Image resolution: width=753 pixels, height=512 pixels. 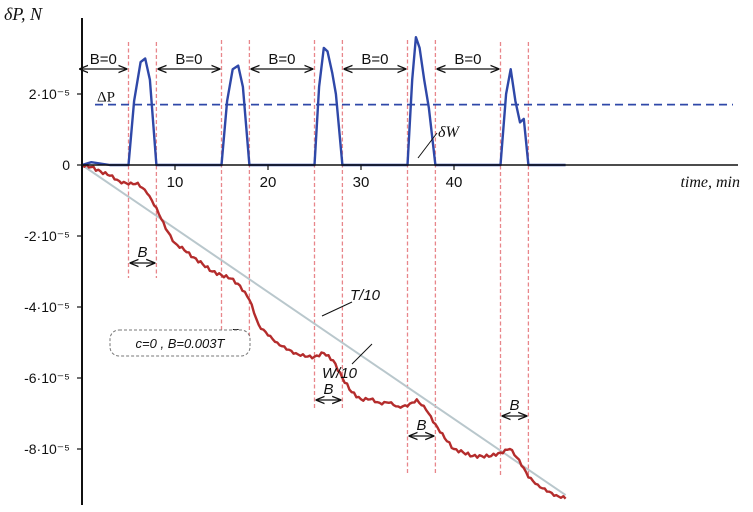 I want to click on x-axis-label: time, min, so click(x=710, y=182).